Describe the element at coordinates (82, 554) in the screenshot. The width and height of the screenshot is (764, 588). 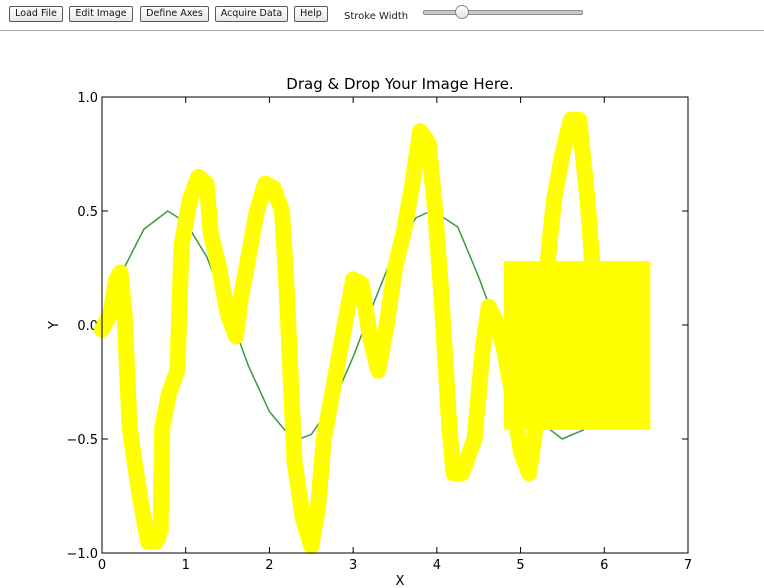
I see `y-tick-label: −1.0` at that location.